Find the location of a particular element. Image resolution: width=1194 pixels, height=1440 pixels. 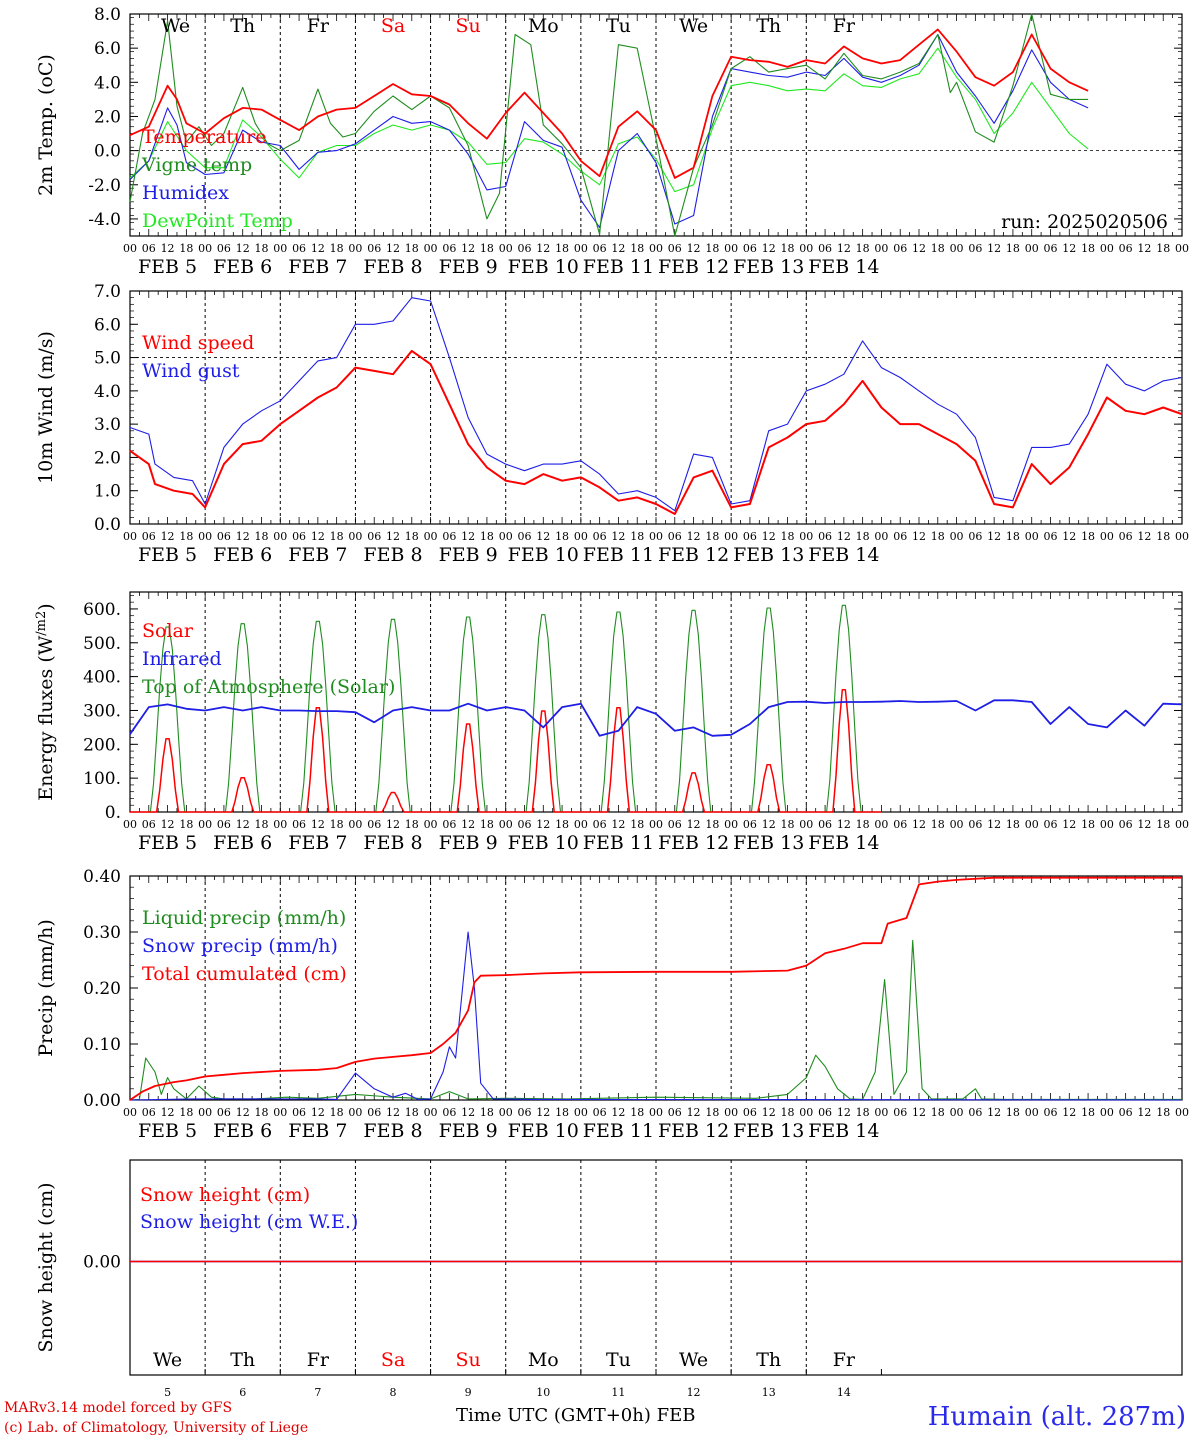

y-axis-label: 2m Temp. (oC) is located at coordinates (46, 125).